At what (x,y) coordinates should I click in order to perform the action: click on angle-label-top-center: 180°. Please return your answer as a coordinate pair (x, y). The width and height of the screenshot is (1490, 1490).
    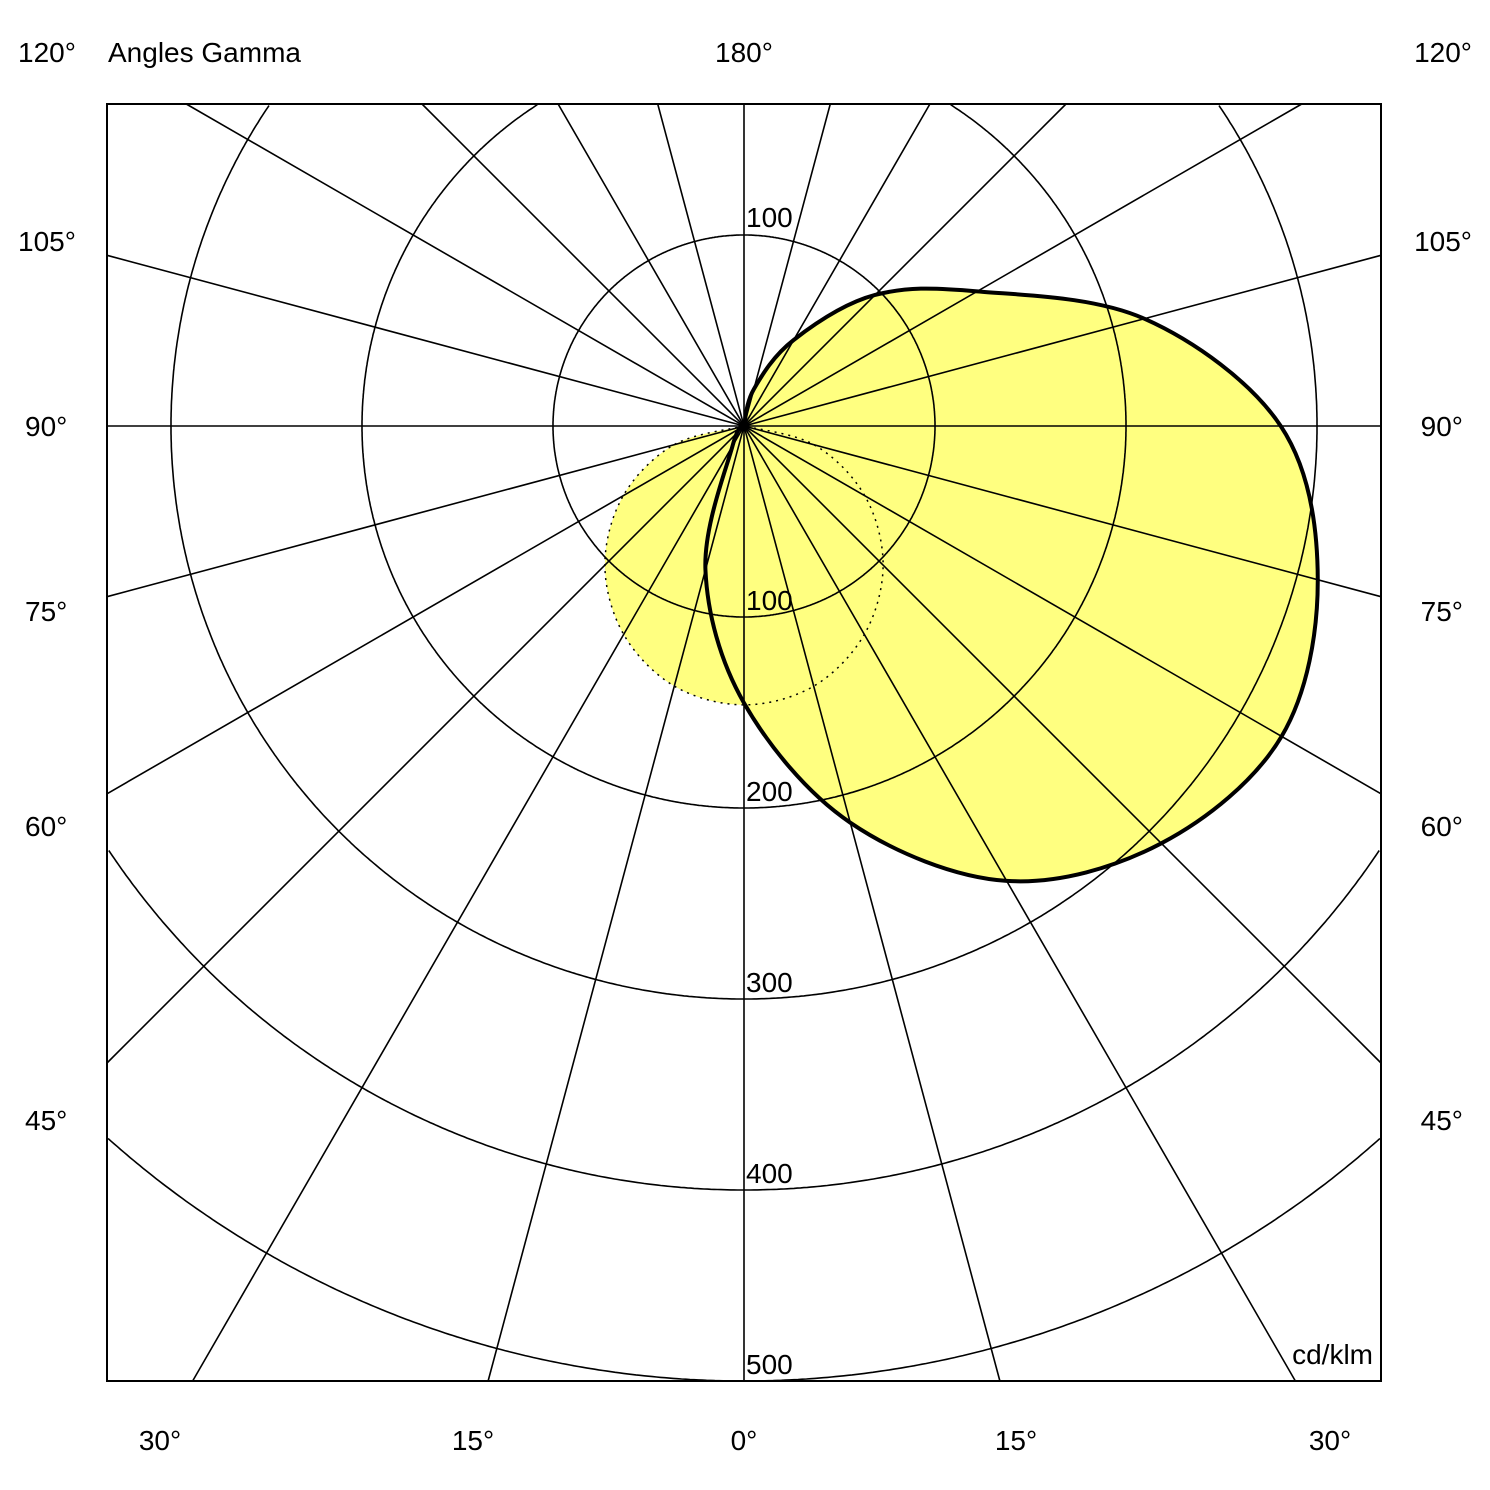
    Looking at the image, I should click on (744, 52).